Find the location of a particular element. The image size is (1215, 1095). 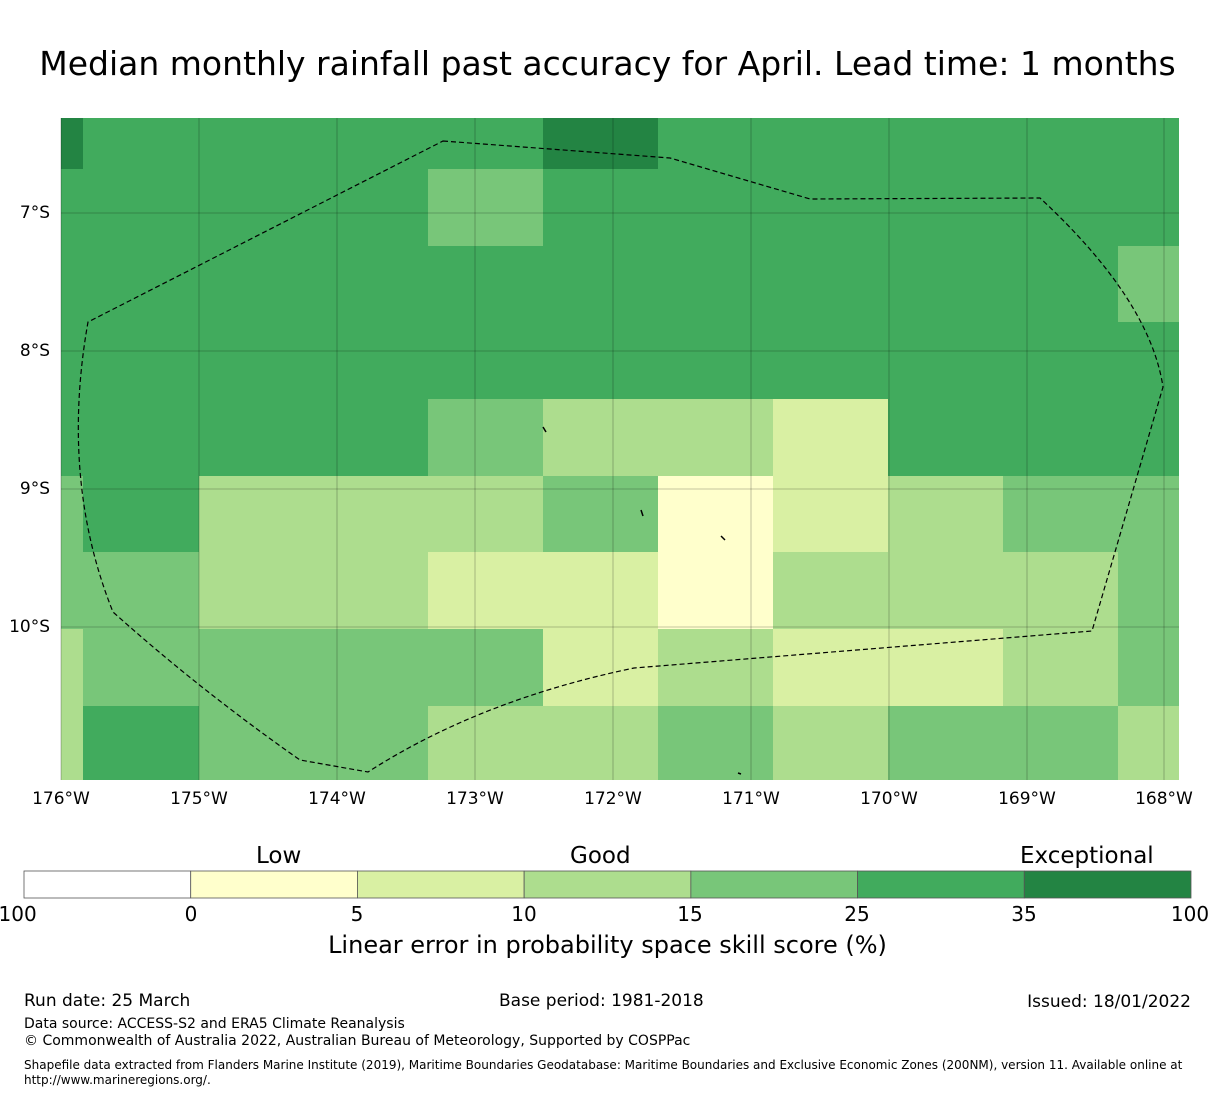

colorbar-tick: 15 is located at coordinates (690, 914).